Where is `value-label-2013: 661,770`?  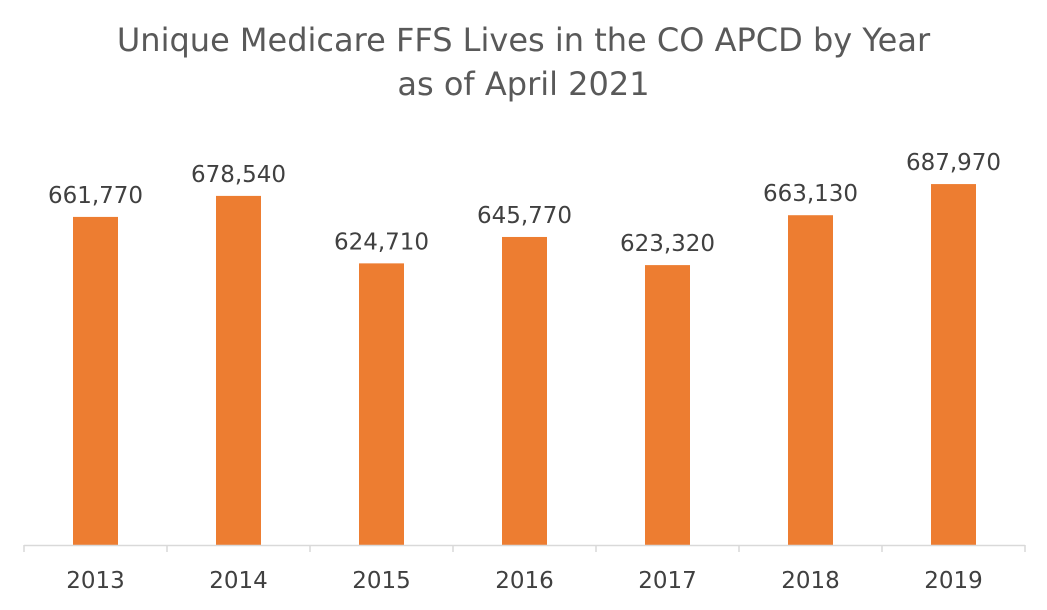
value-label-2013: 661,770 is located at coordinates (95, 196).